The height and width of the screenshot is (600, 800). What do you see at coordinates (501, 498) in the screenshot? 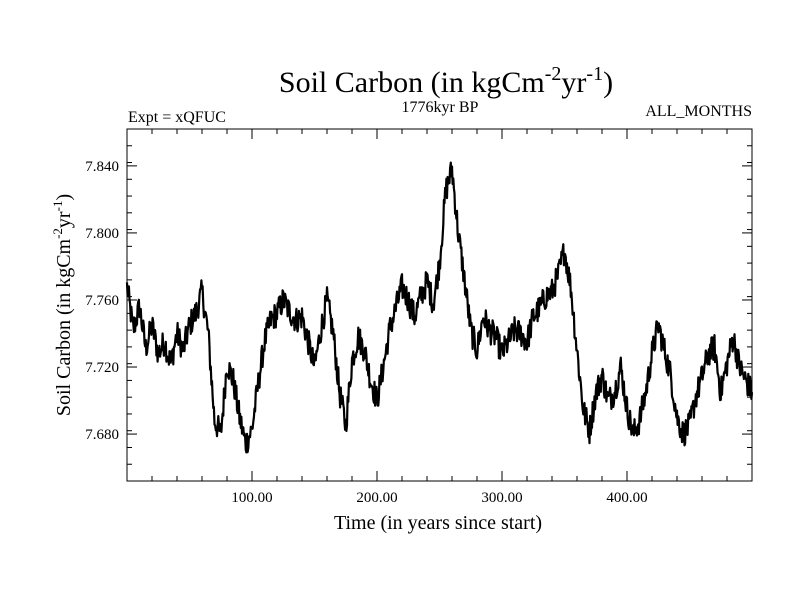
I see `x-tick-label: 300.00` at bounding box center [501, 498].